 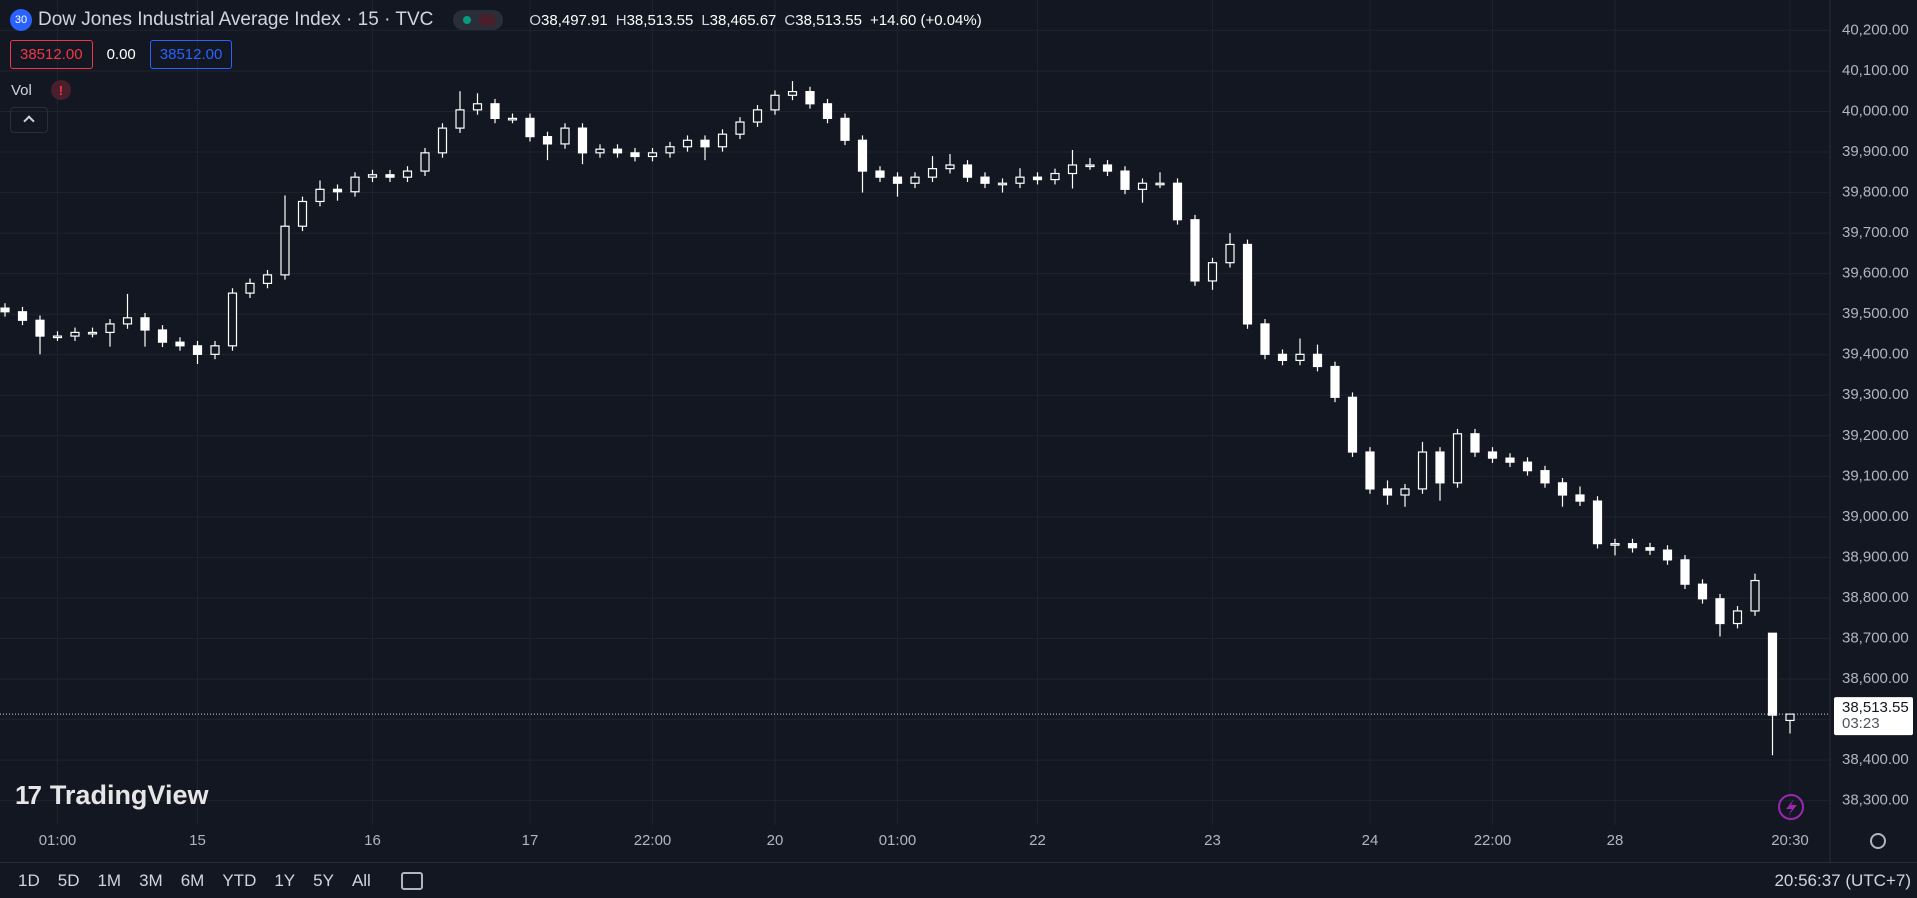 I want to click on x-tick-label: 20, so click(x=775, y=840).